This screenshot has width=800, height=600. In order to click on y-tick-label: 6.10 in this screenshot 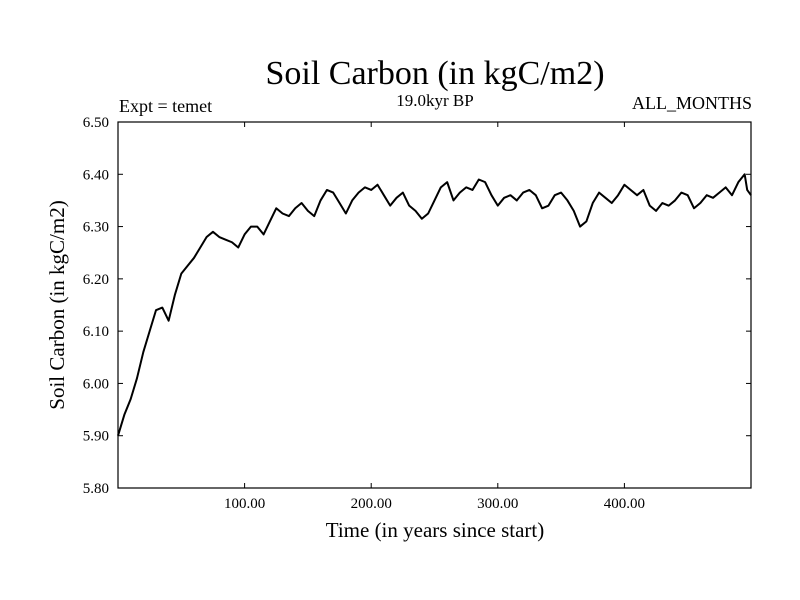, I will do `click(96, 332)`.